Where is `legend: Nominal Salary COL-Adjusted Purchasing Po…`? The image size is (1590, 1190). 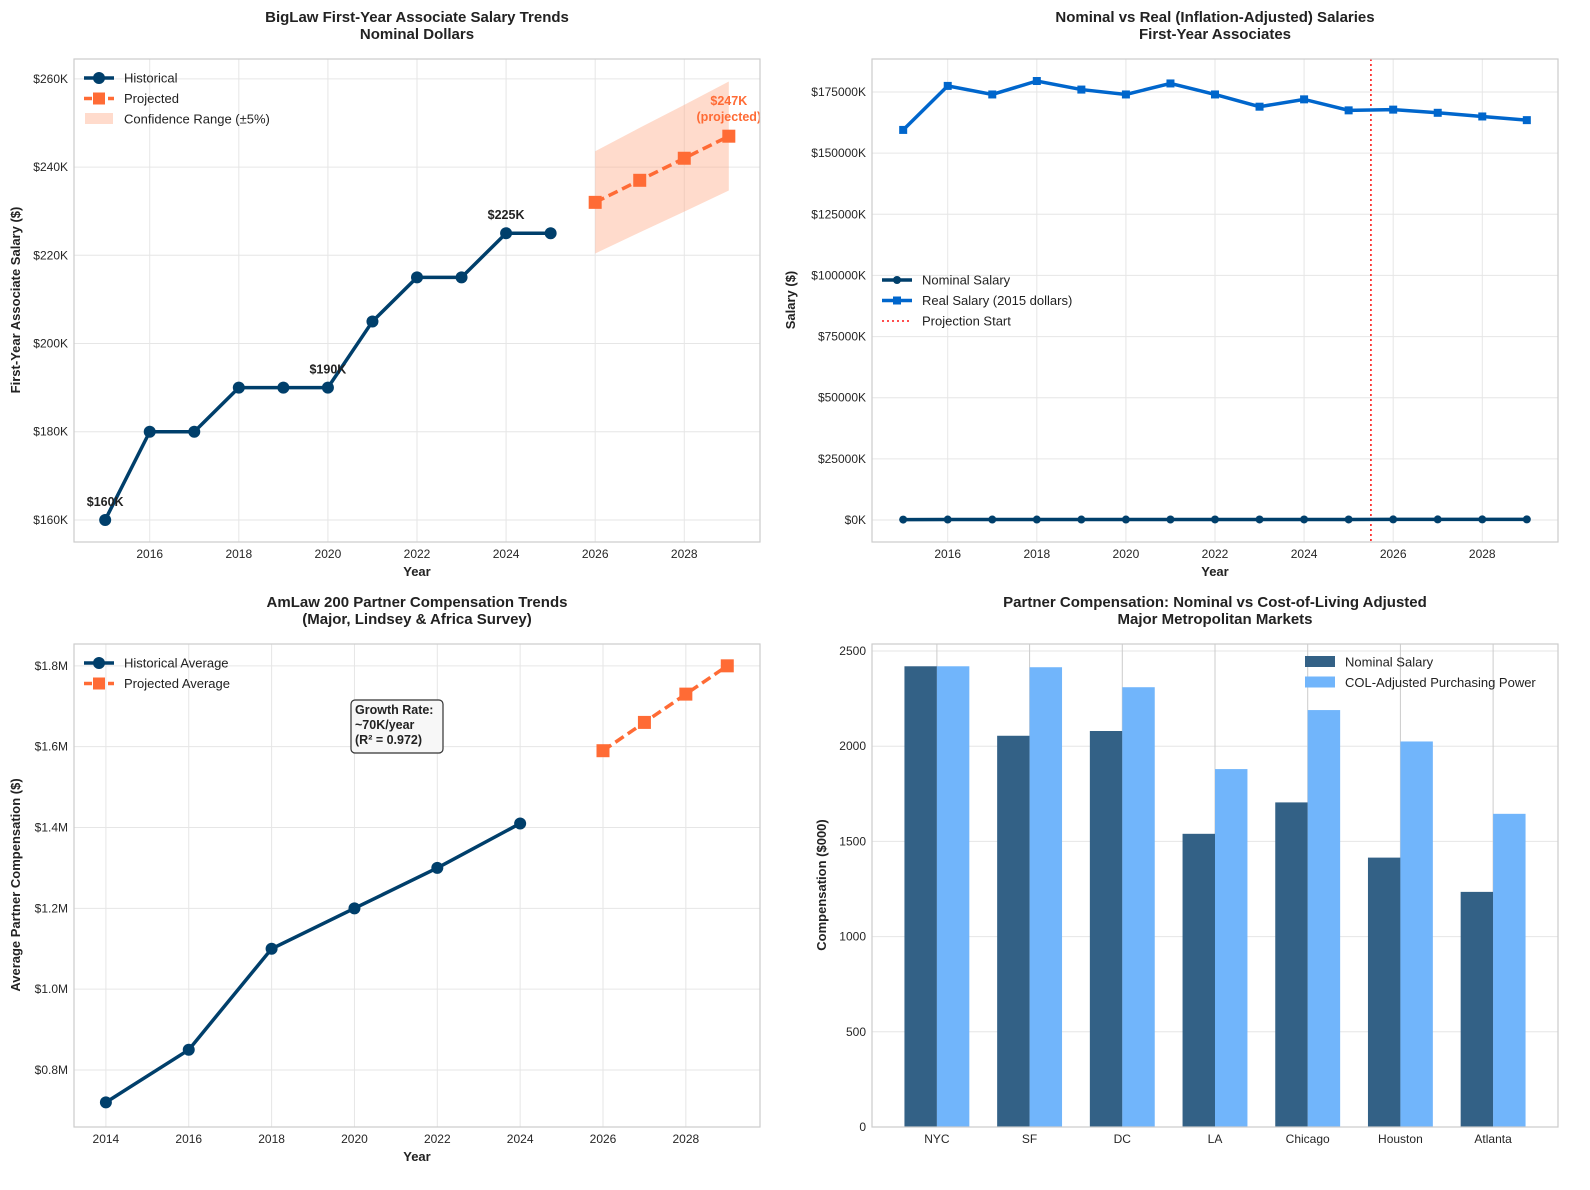 legend: Nominal Salary COL-Adjusted Purchasing Po… is located at coordinates (1420, 672).